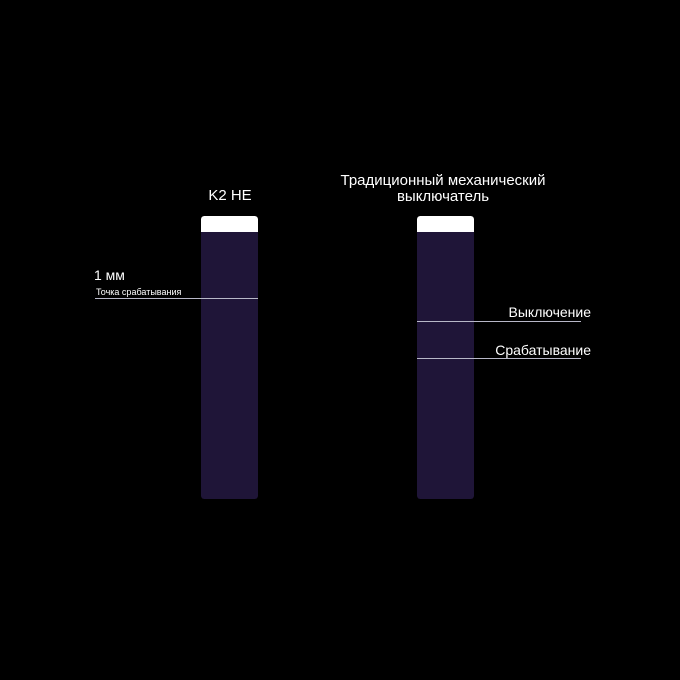 This screenshot has height=680, width=680. What do you see at coordinates (499, 358) in the screenshot?
I see `mechanical-actuation-line` at bounding box center [499, 358].